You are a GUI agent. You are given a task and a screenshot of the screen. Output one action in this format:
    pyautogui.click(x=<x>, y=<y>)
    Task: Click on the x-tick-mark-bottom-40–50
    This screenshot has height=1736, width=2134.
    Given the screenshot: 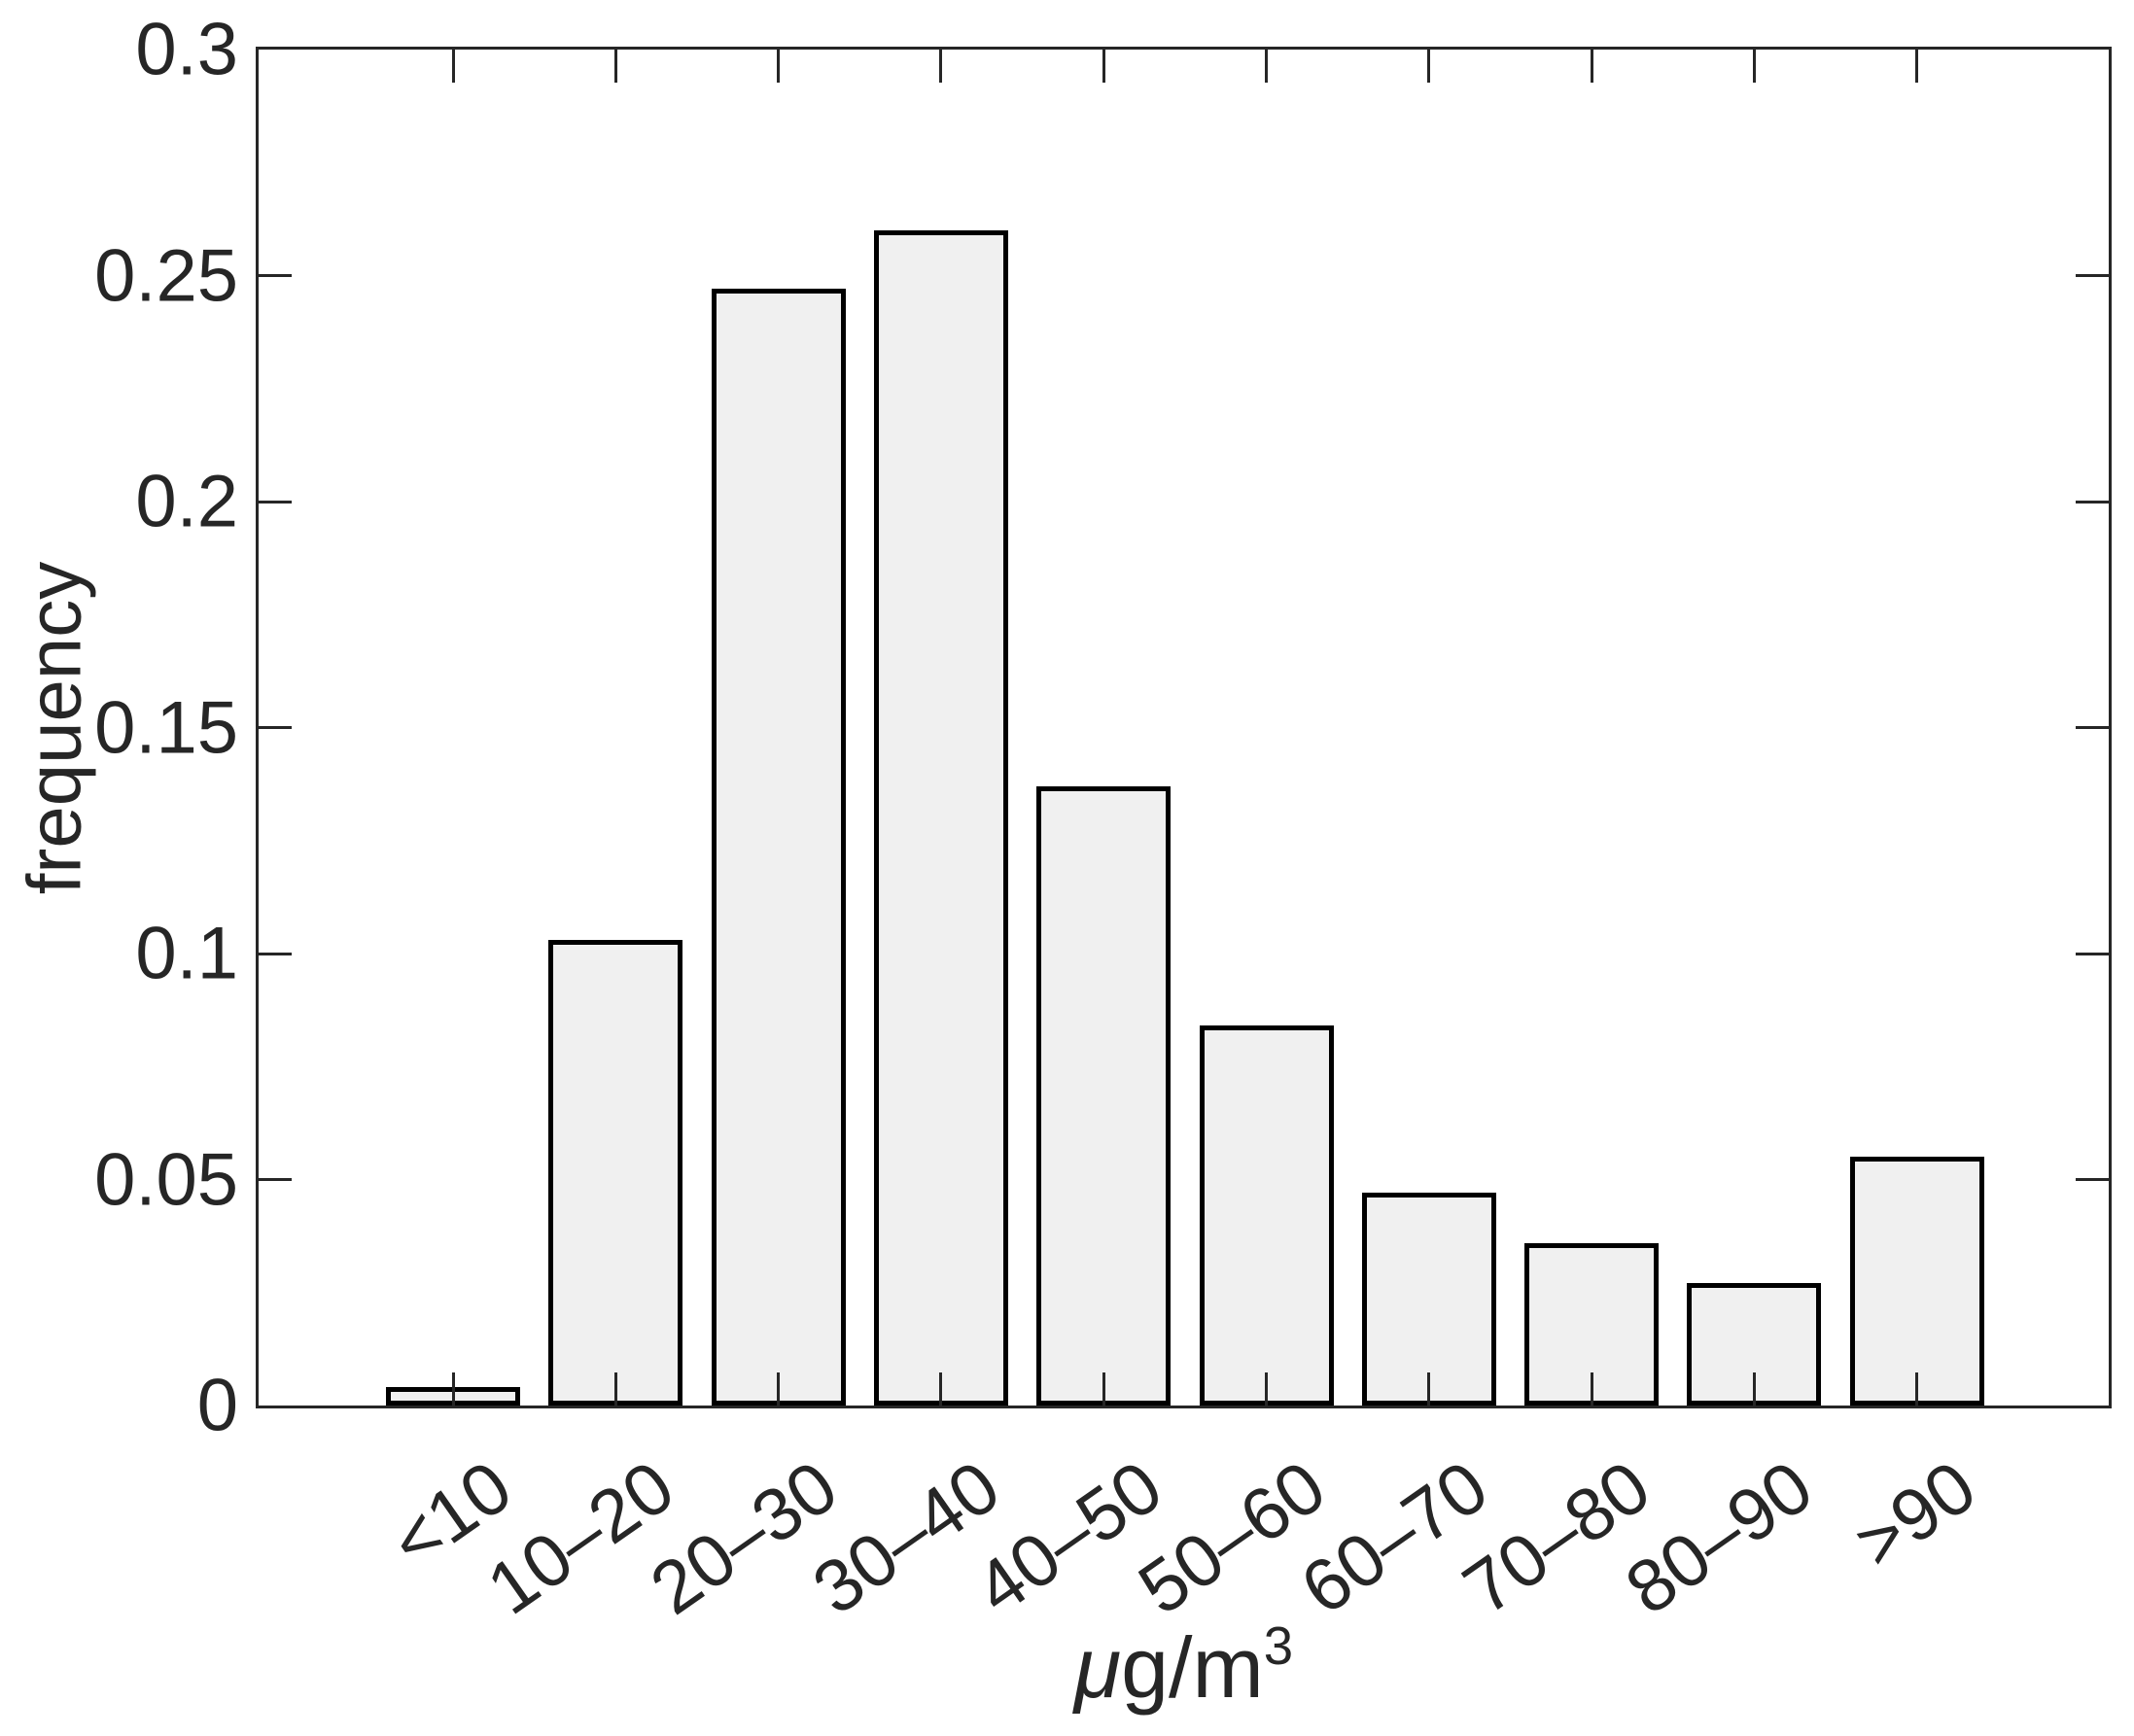 What is the action you would take?
    pyautogui.click(x=1103, y=1389)
    